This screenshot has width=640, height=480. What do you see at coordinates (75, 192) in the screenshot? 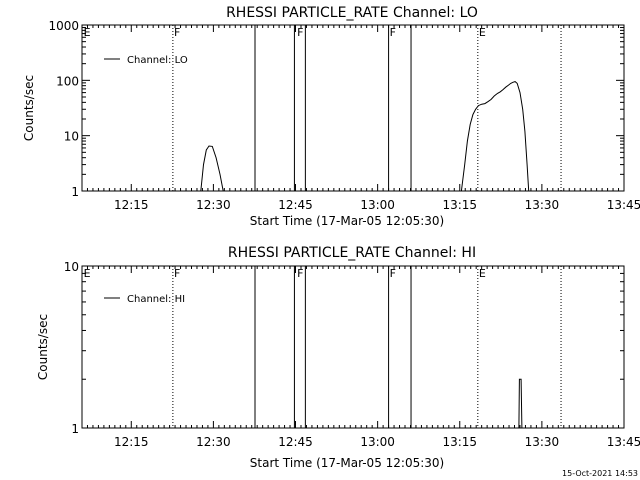
I see `y-tick-label-lo: 1` at bounding box center [75, 192].